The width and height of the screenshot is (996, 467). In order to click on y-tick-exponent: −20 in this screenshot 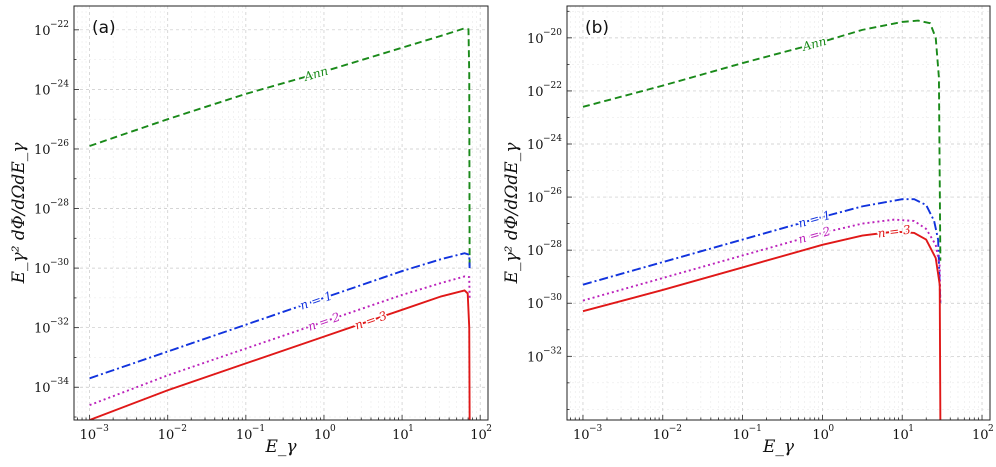, I will do `click(552, 33)`.